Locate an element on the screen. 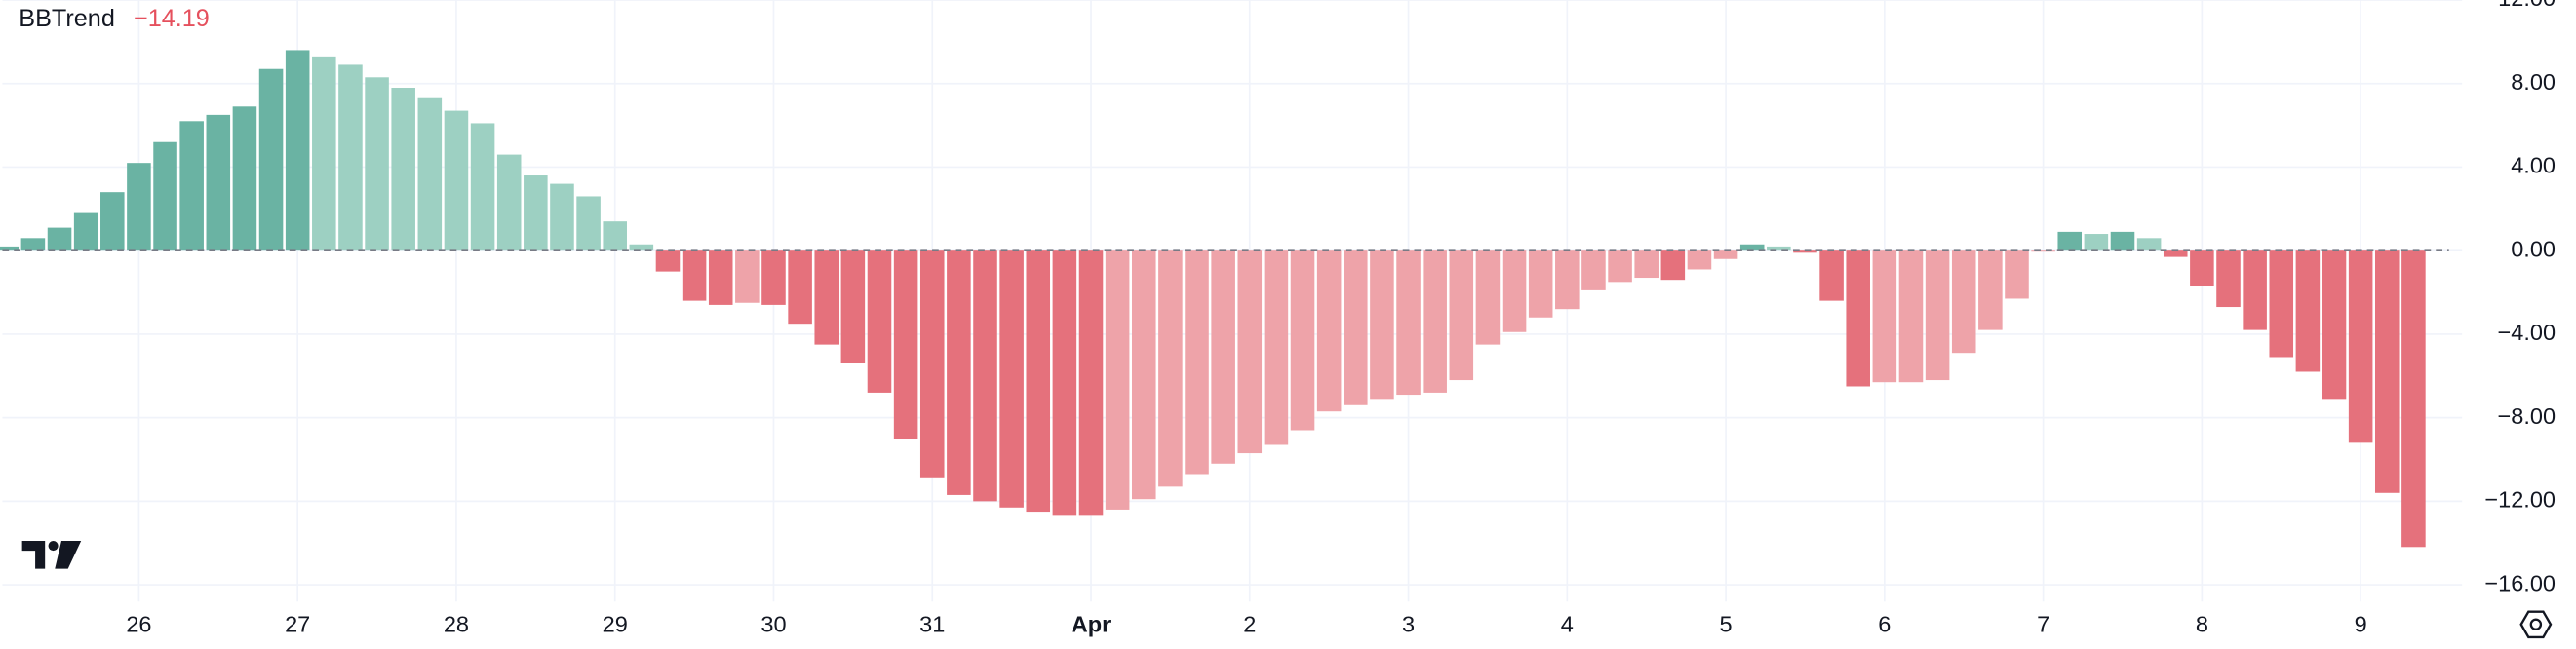 This screenshot has height=649, width=2576. y-tick-label: 12.00 is located at coordinates (2527, 5).